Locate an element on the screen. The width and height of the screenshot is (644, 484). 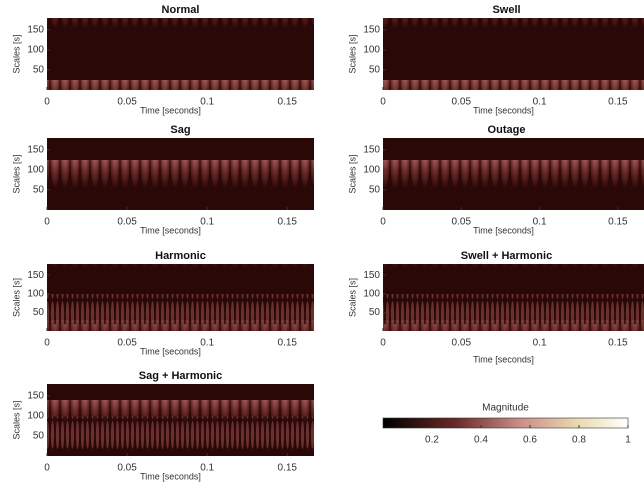
panel-title: Sag is located at coordinates (180, 130).